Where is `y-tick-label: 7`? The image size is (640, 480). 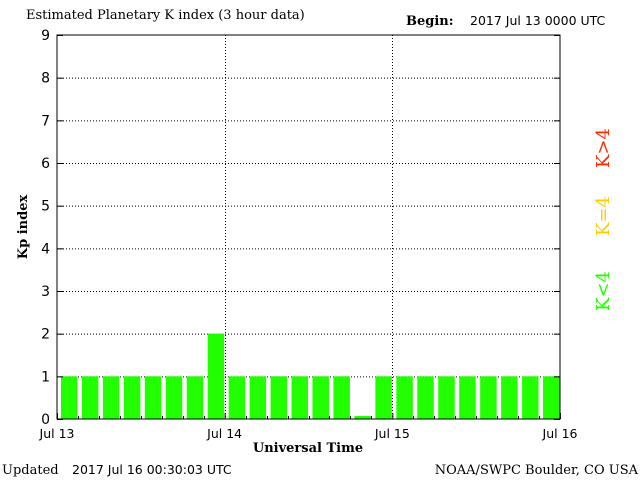
y-tick-label: 7 is located at coordinates (45, 121).